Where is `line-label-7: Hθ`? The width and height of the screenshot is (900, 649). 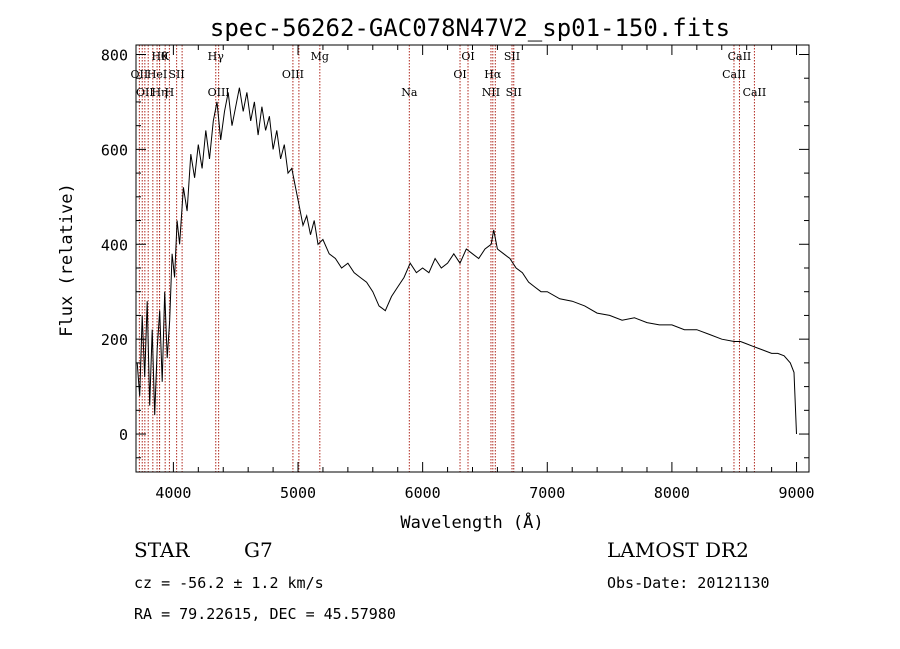 line-label-7: Hθ is located at coordinates (159, 56).